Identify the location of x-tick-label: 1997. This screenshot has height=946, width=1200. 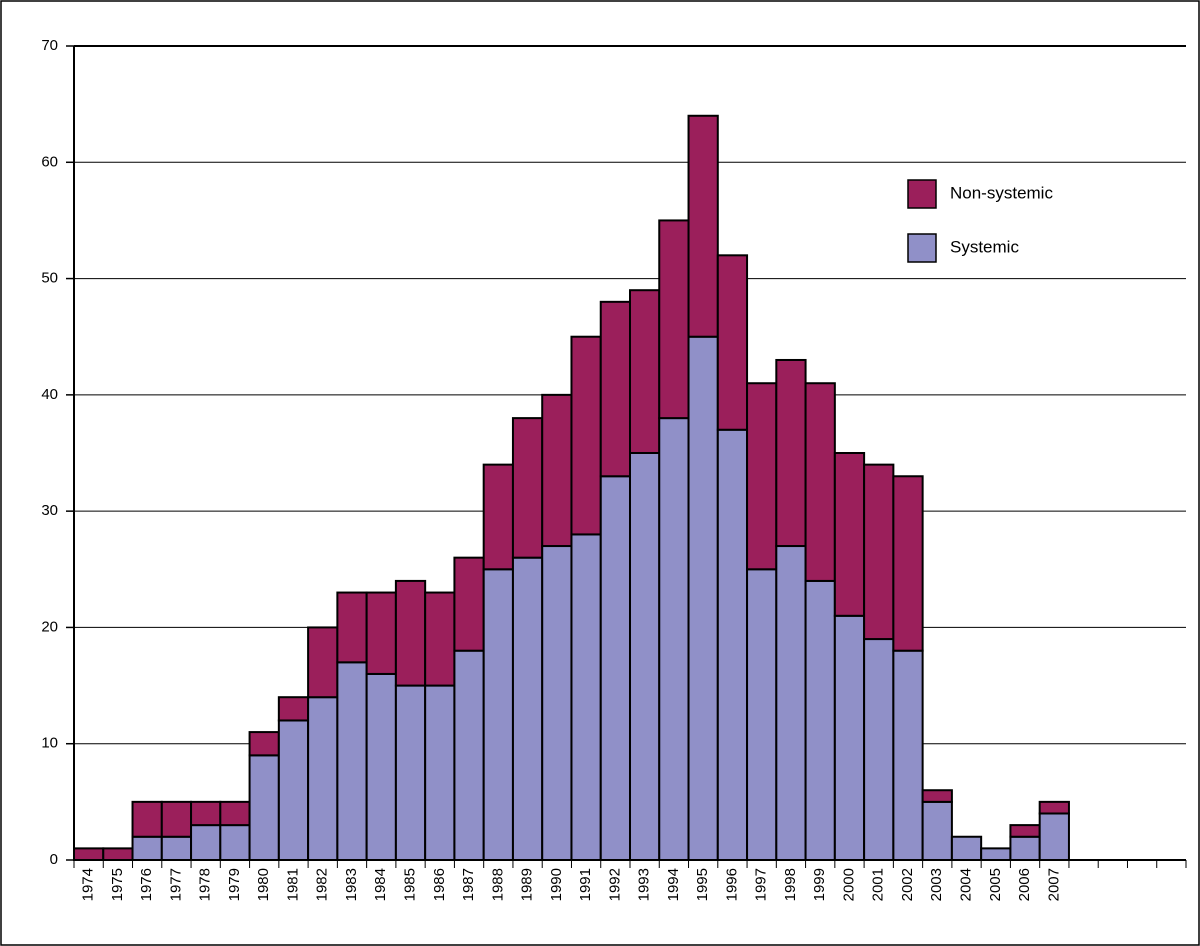
(761, 884).